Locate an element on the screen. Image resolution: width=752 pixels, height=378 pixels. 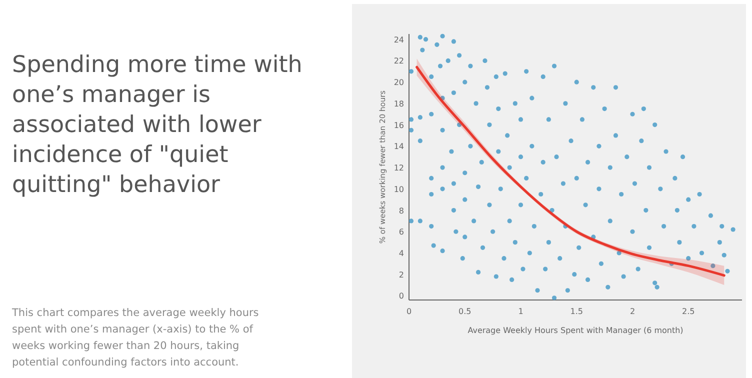
y-tick-label: 8 is located at coordinates (401, 211).